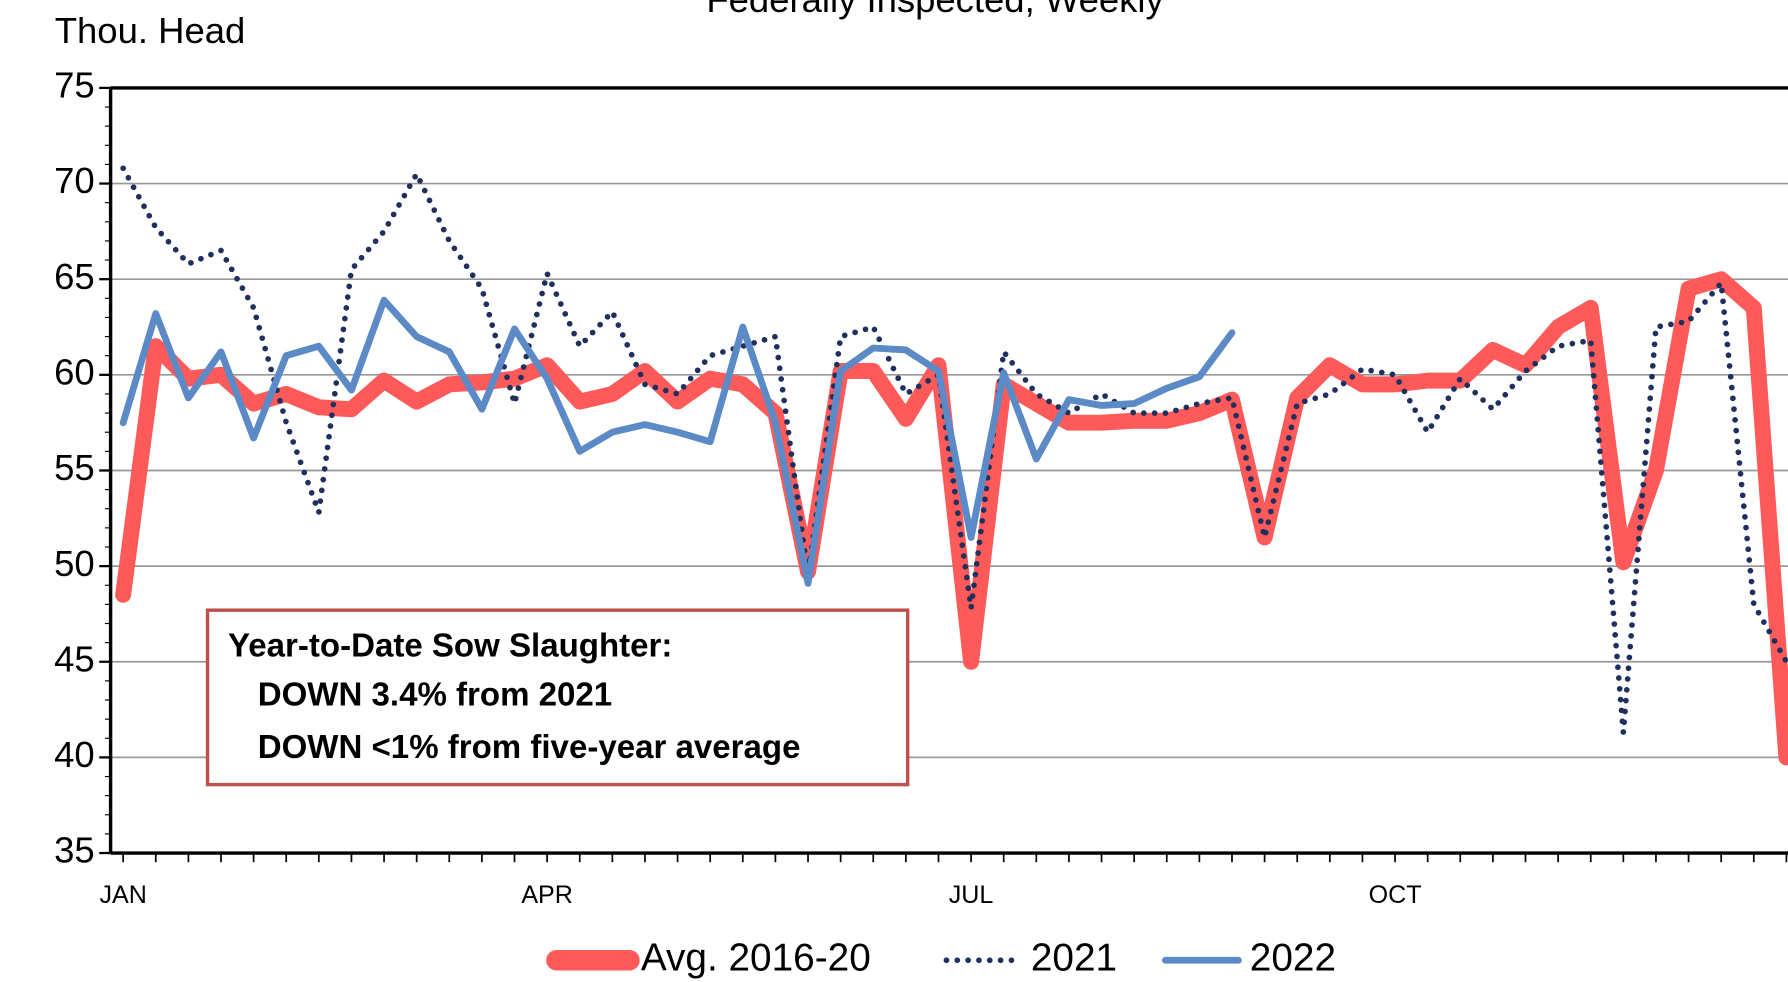  Describe the element at coordinates (74, 85) in the screenshot. I see `y-tick-label: 75` at that location.